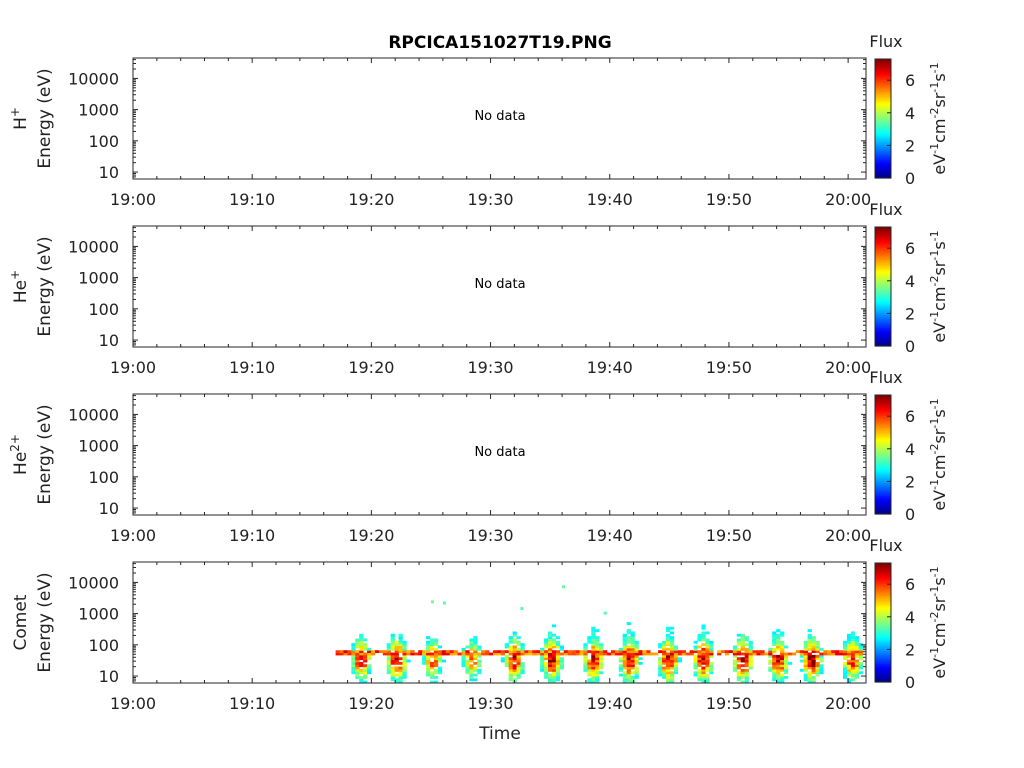 The height and width of the screenshot is (768, 1024). I want to click on no-data-message: No data, so click(499, 284).